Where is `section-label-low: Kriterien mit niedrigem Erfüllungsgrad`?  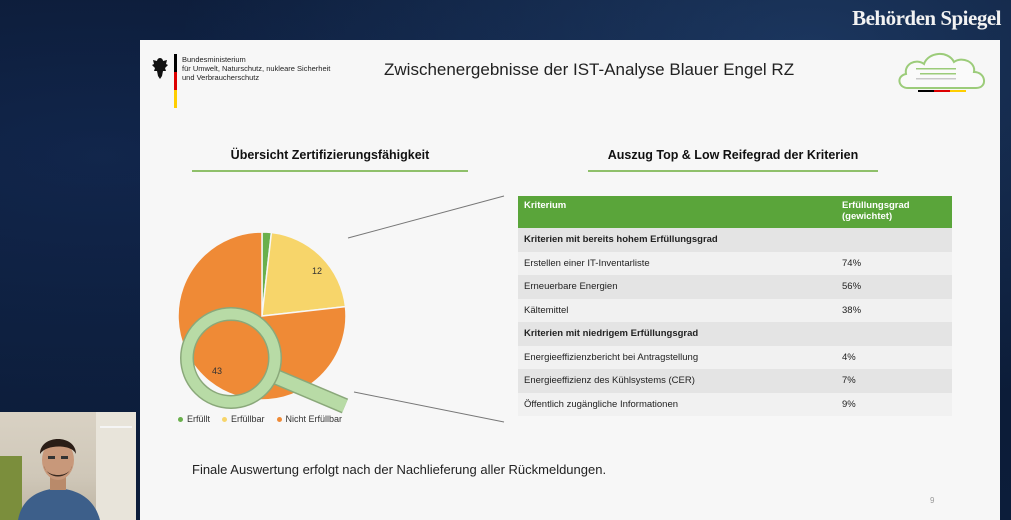 section-label-low: Kriterien mit niedrigem Erfüllungsgrad is located at coordinates (735, 334).